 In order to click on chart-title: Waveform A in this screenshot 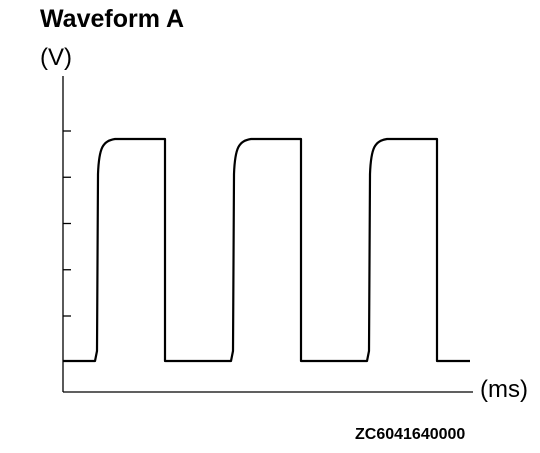, I will do `click(112, 19)`.